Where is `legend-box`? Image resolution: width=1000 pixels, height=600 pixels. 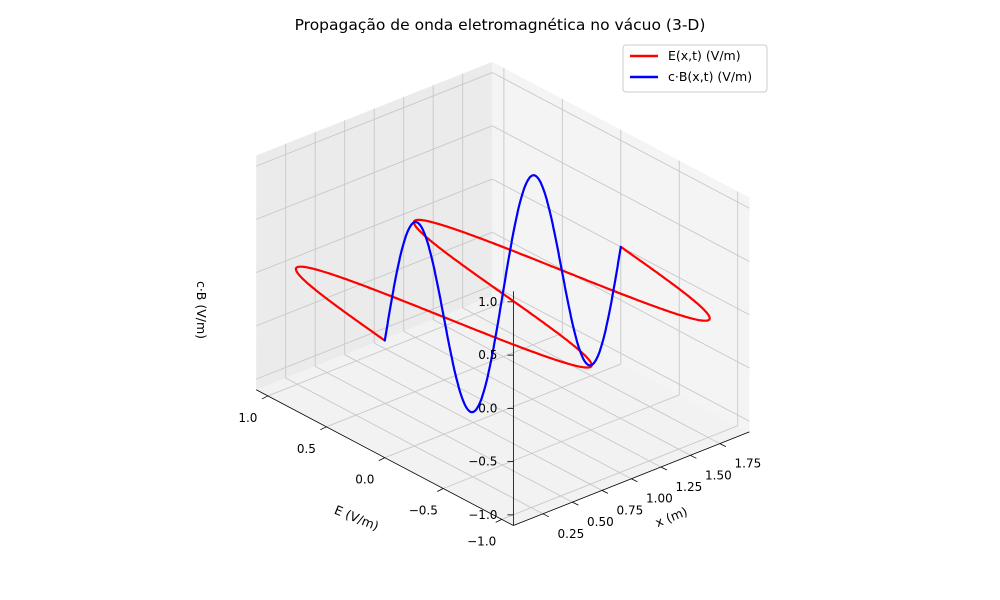 legend-box is located at coordinates (695, 68).